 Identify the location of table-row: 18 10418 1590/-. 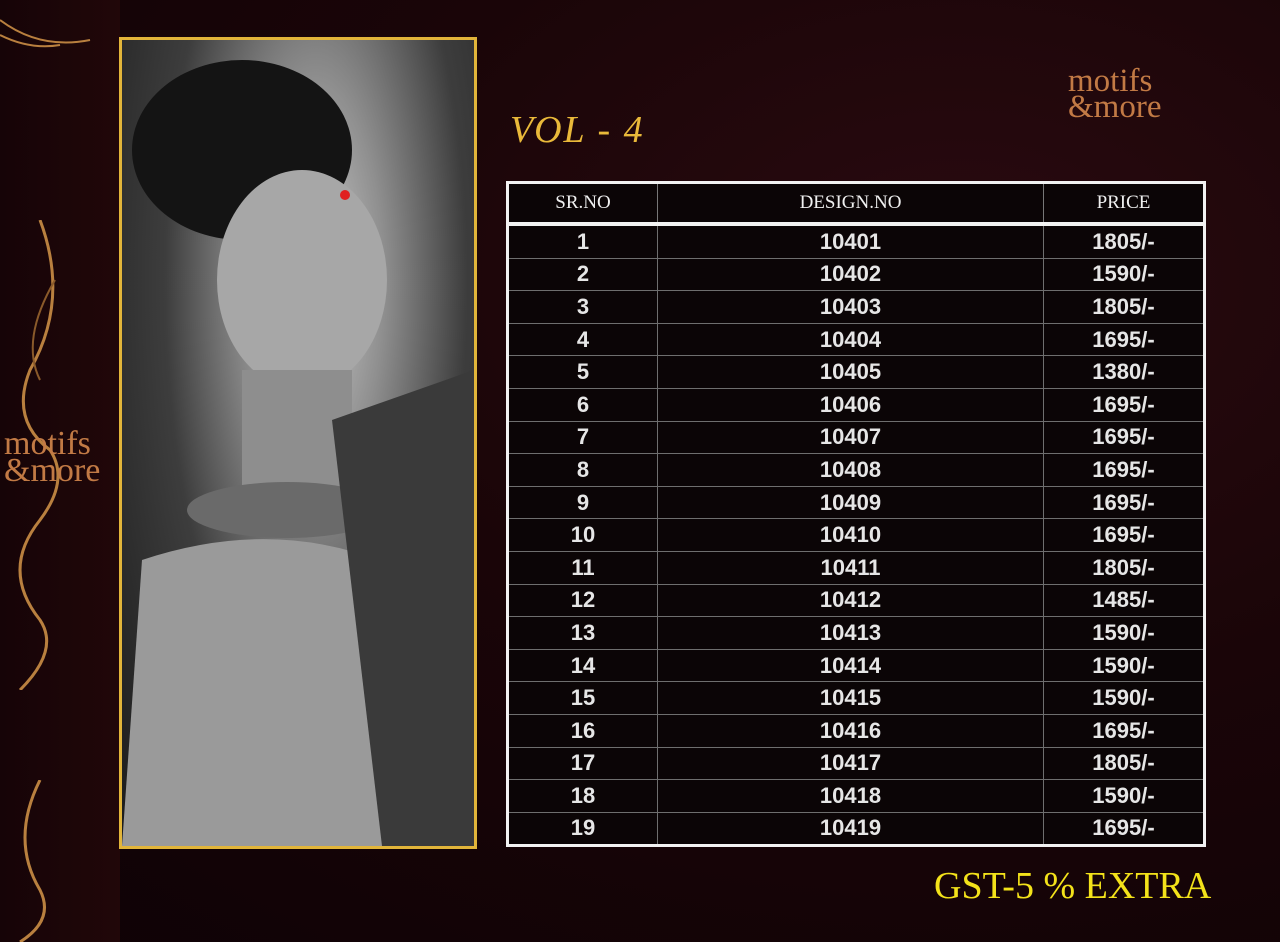
(856, 796).